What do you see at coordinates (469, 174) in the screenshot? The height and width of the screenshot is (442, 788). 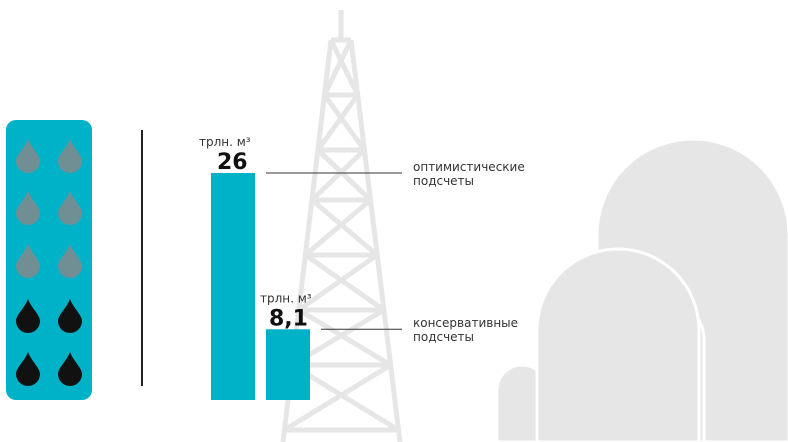 I see `category-label: оптимистические подсчеты` at bounding box center [469, 174].